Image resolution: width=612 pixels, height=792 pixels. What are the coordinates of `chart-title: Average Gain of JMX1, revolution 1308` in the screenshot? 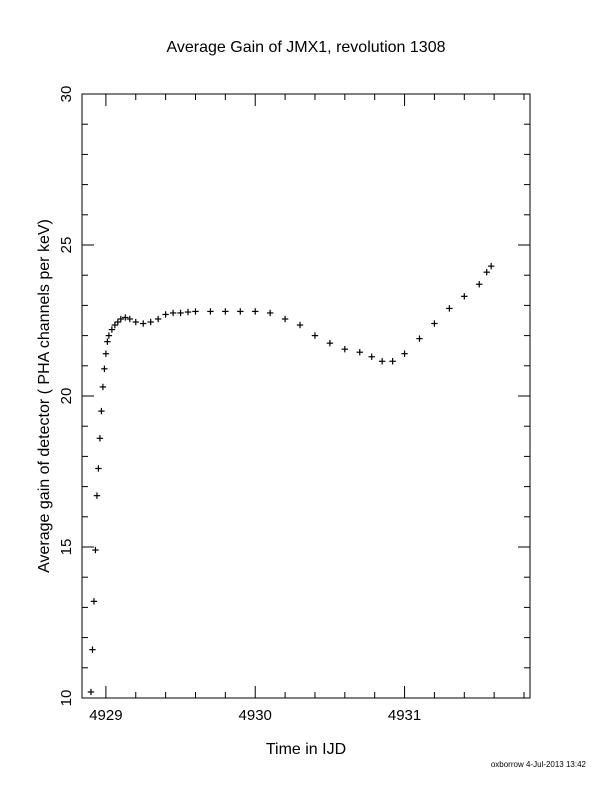 It's located at (306, 47).